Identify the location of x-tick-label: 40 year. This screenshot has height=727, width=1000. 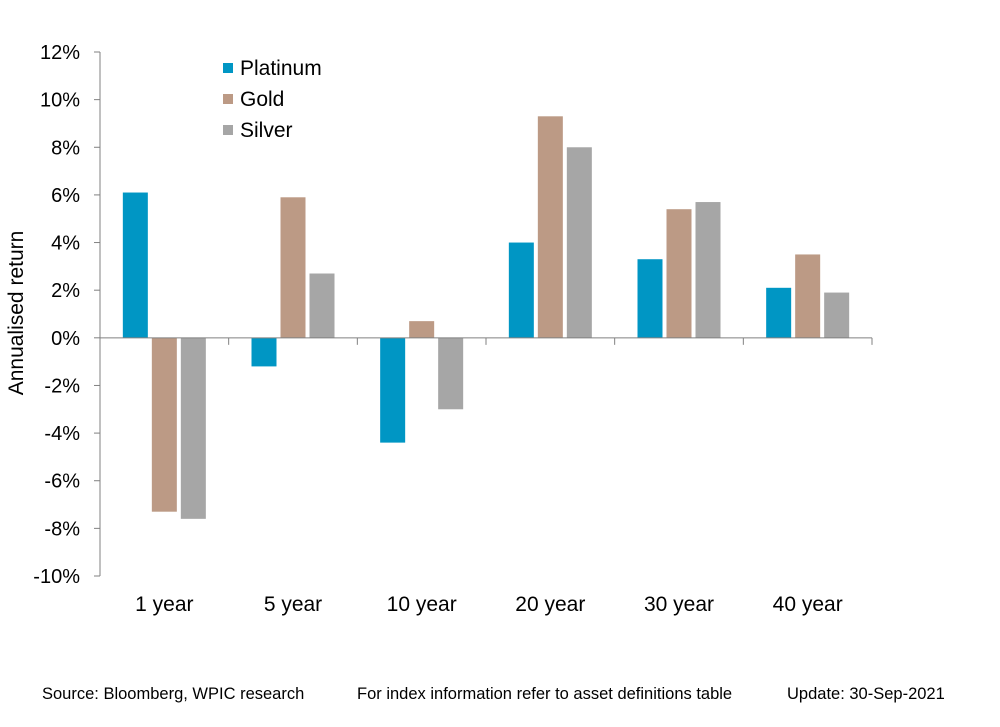
(808, 604).